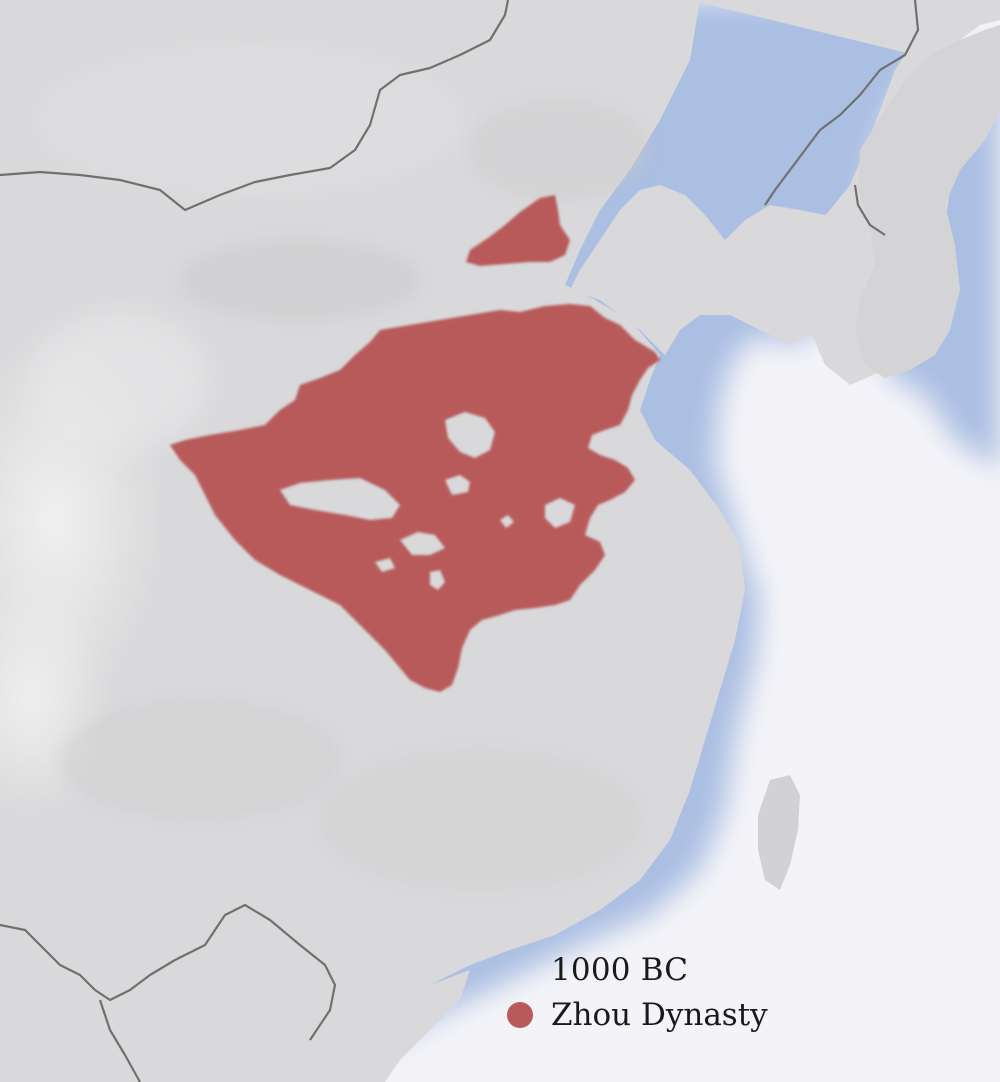 The image size is (1000, 1082). Describe the element at coordinates (779, 832) in the screenshot. I see `land-taiwan` at that location.